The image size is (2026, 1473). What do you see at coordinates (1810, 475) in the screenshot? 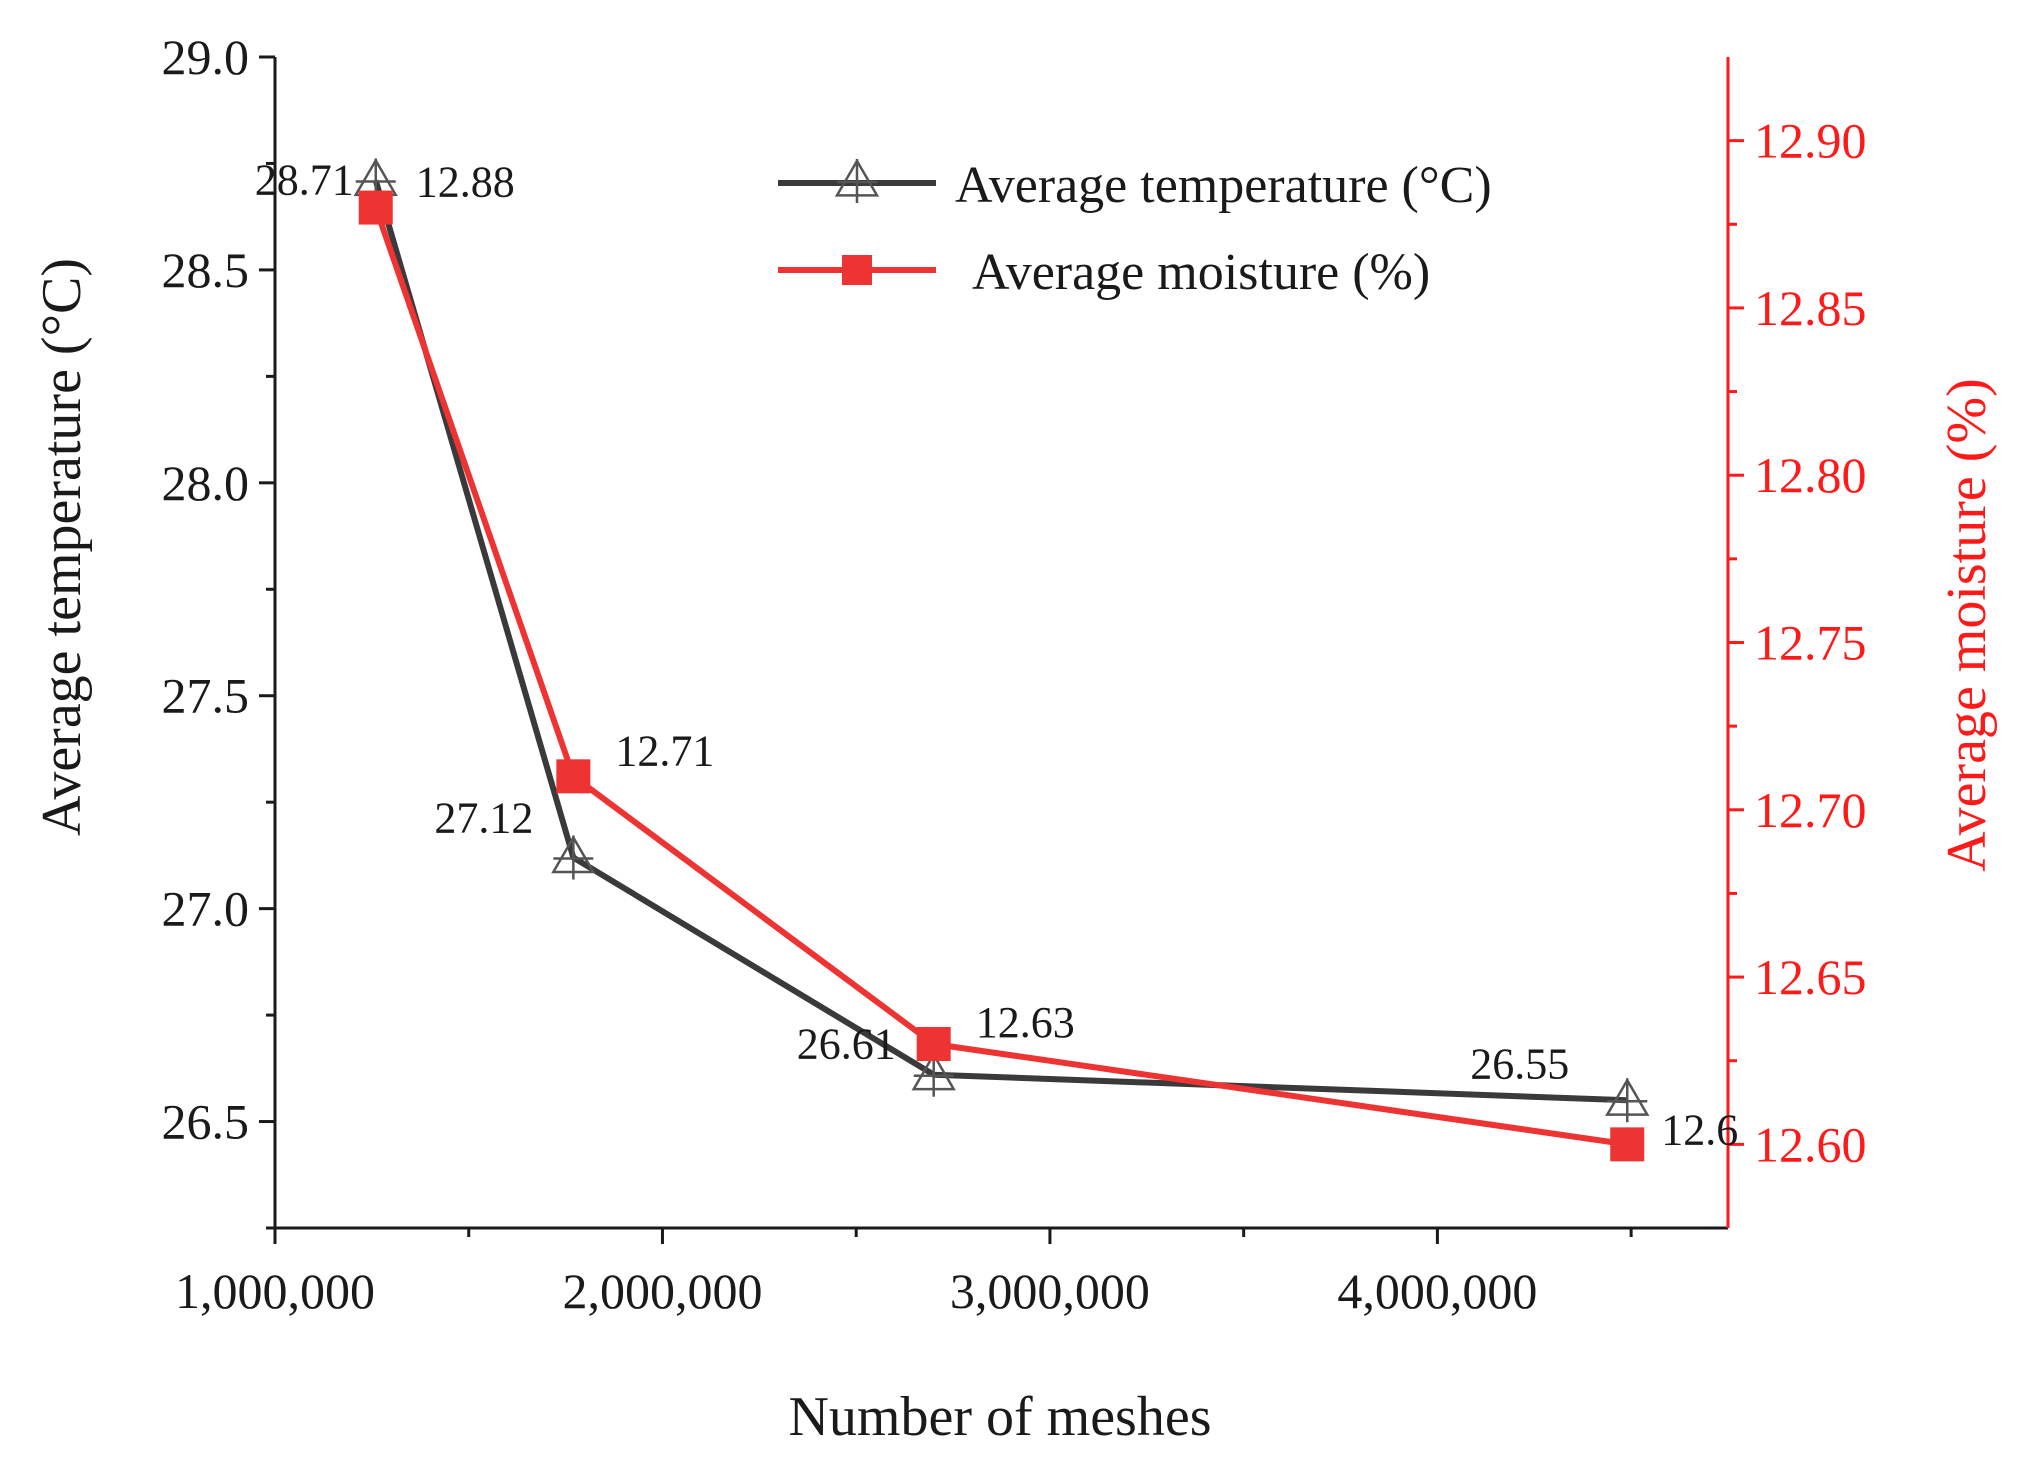
I see `right-y-tick-label: 12.80` at bounding box center [1810, 475].